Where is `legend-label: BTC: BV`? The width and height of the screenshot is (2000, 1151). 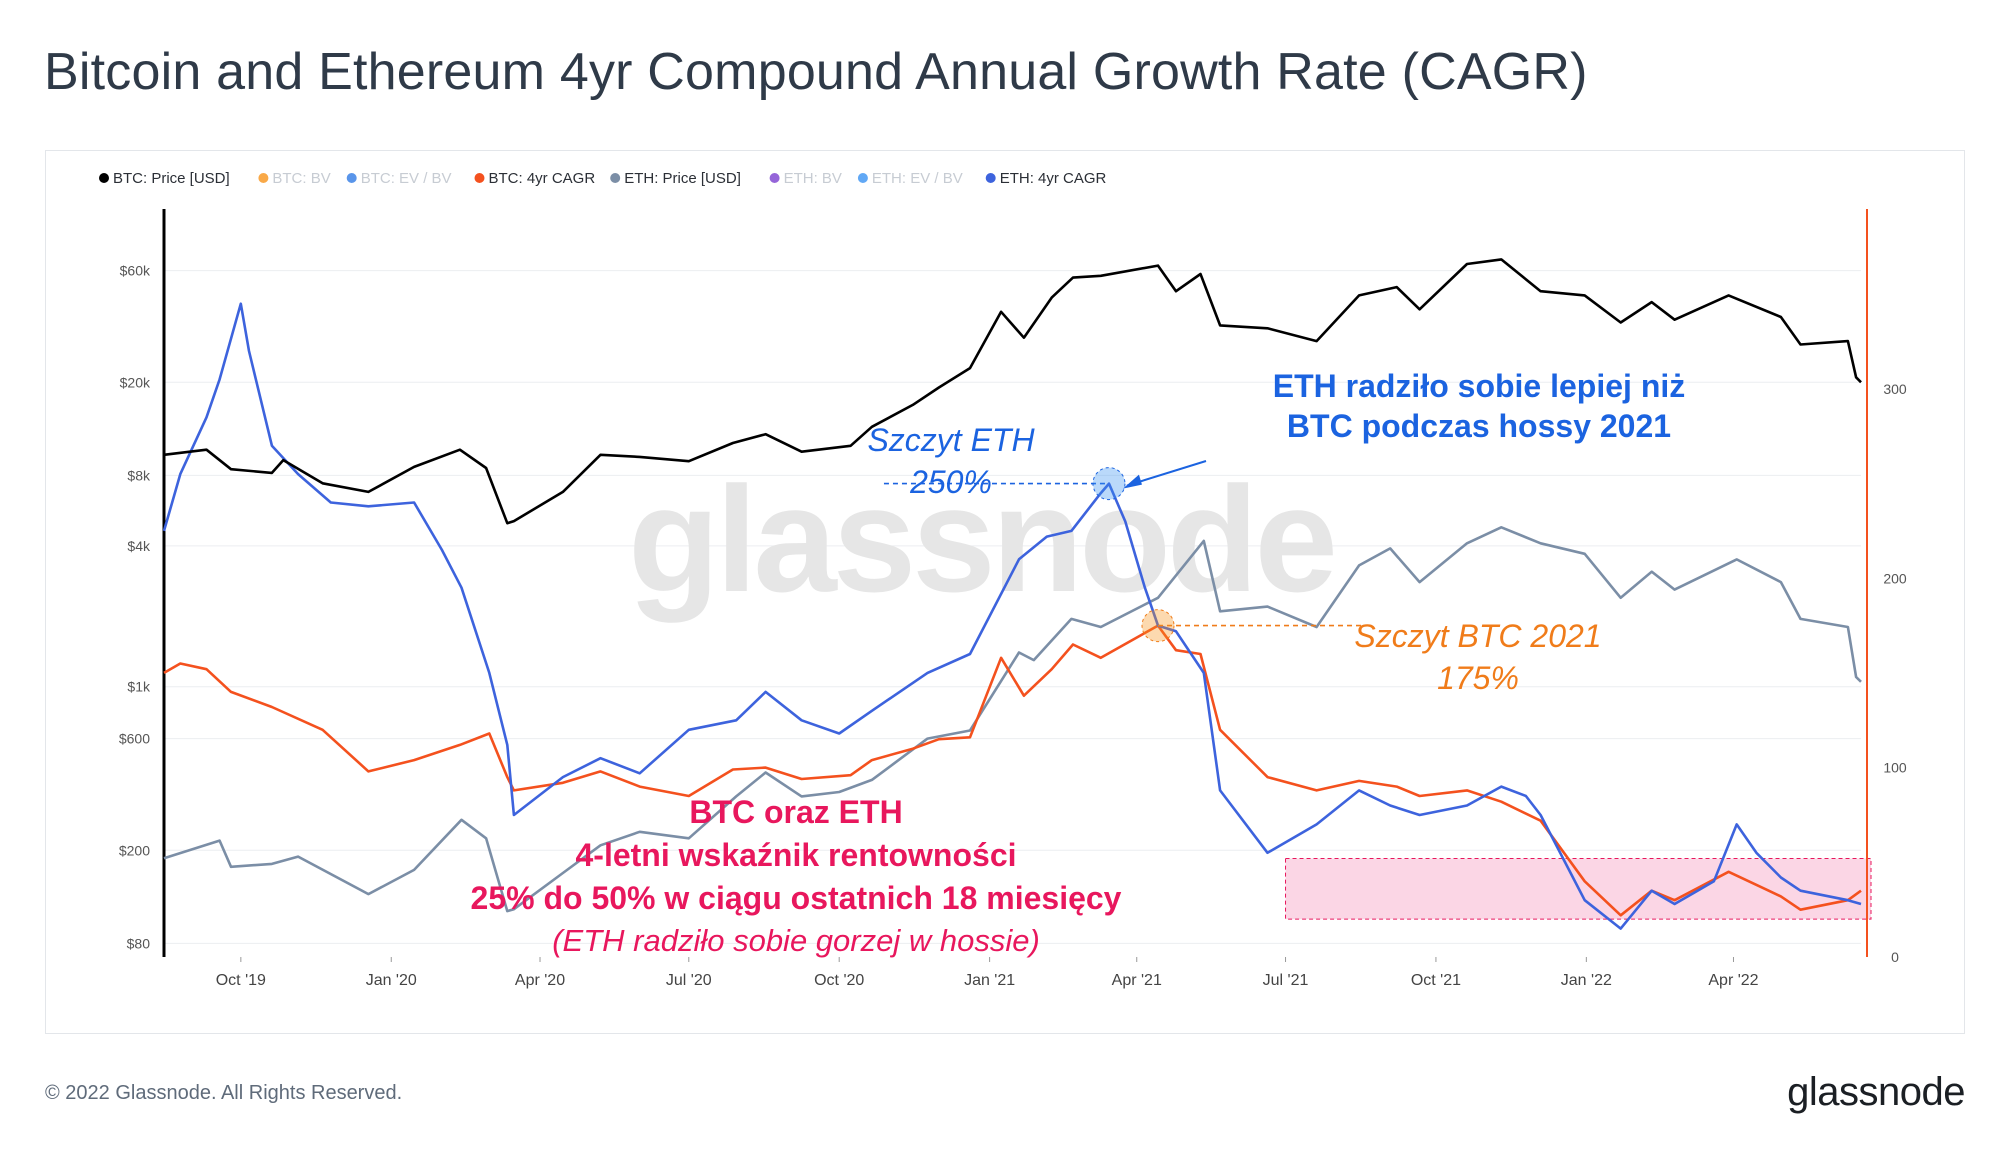
legend-label: BTC: BV is located at coordinates (301, 178).